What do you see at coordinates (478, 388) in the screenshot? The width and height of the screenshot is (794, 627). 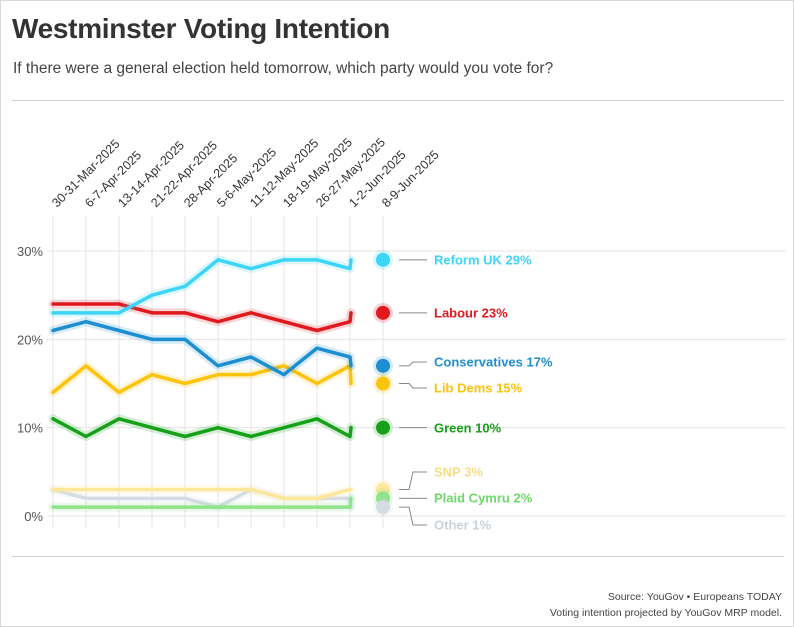 I see `series-label-lib-dems: Lib Dems 15%` at bounding box center [478, 388].